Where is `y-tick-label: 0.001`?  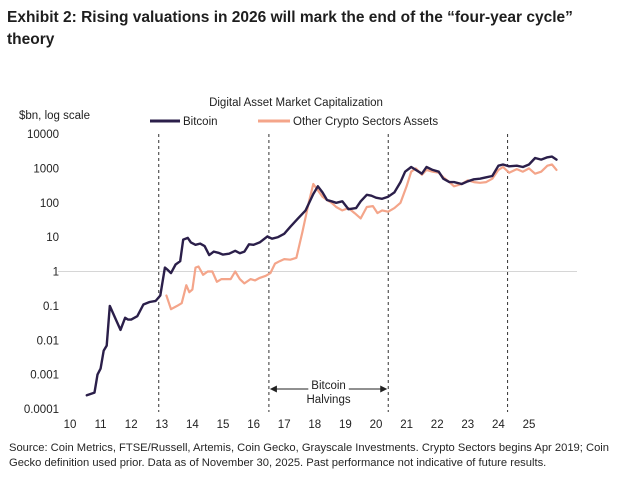
y-tick-label: 0.001 is located at coordinates (44, 376).